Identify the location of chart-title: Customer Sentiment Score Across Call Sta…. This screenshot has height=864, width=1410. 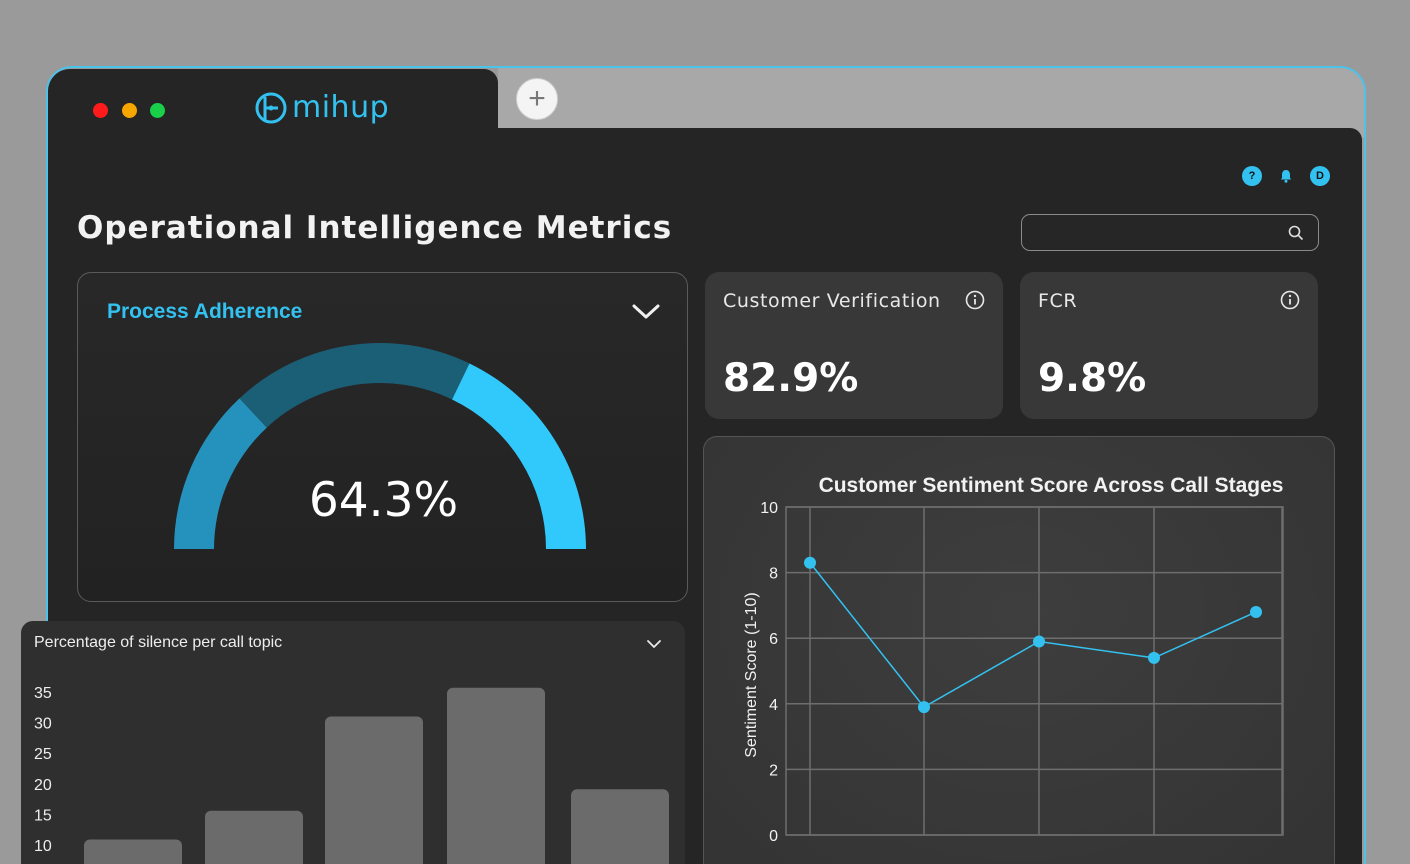
(1051, 485).